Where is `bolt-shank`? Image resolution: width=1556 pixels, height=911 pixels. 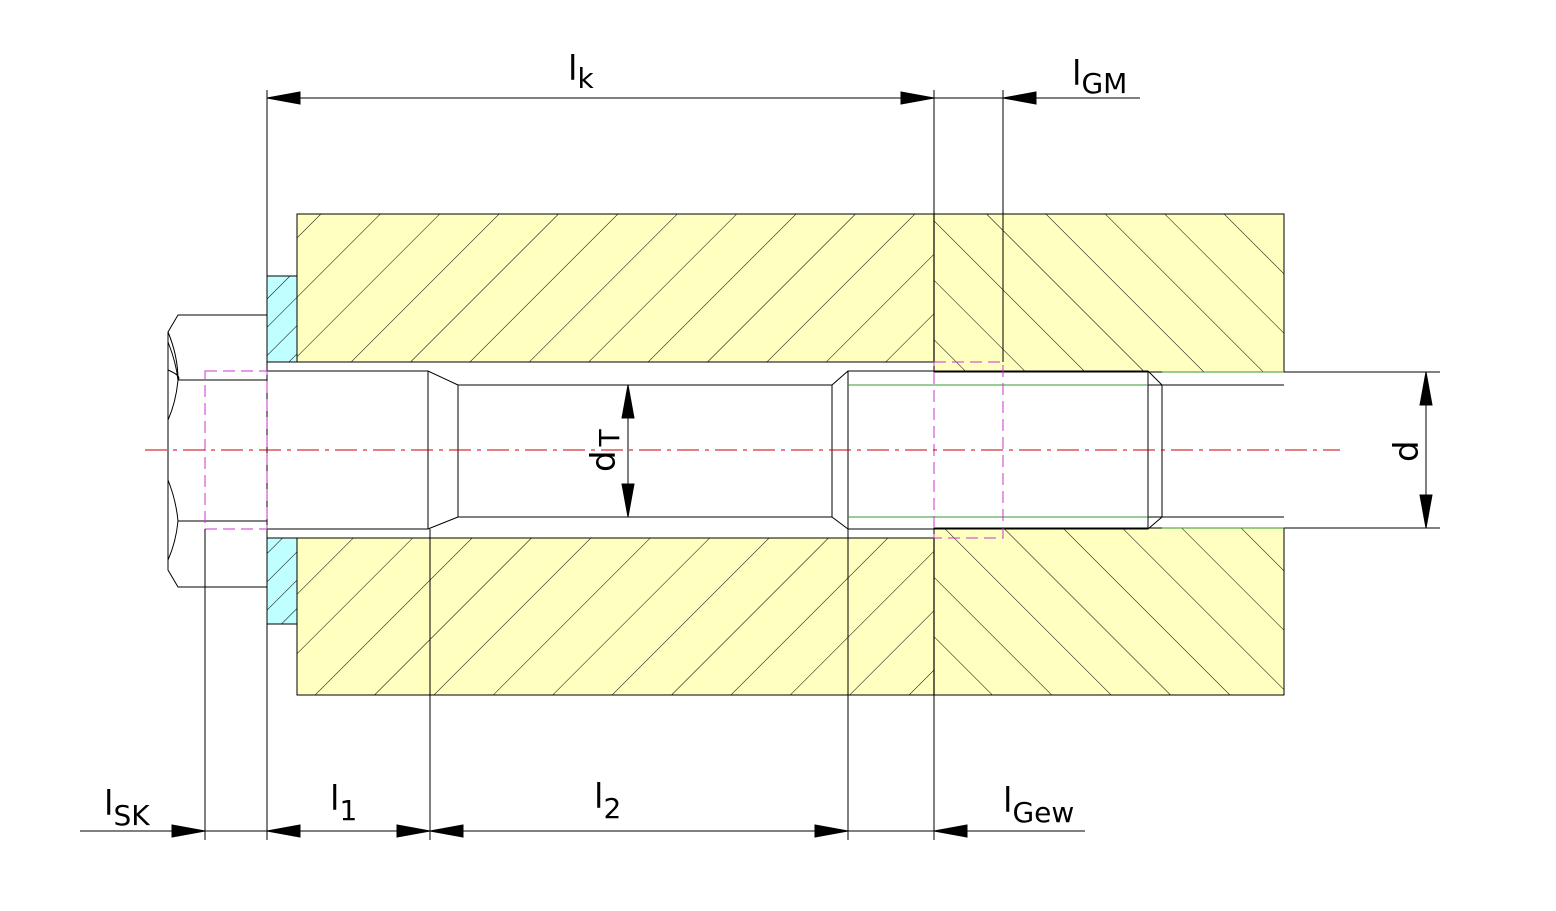
bolt-shank is located at coordinates (715, 450).